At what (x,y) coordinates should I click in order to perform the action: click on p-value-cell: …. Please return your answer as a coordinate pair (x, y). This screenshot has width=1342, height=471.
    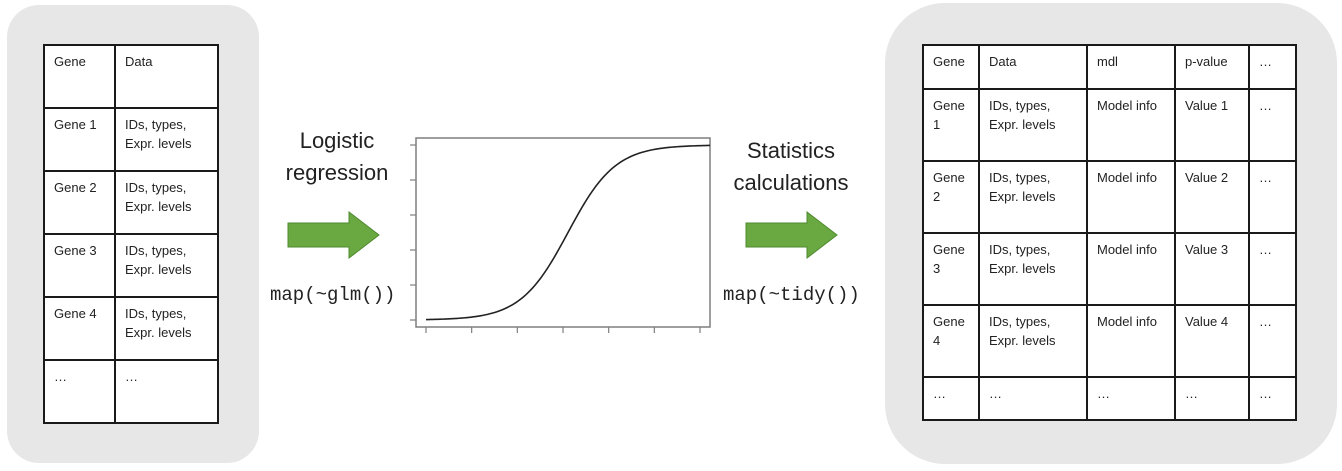
    Looking at the image, I should click on (1212, 398).